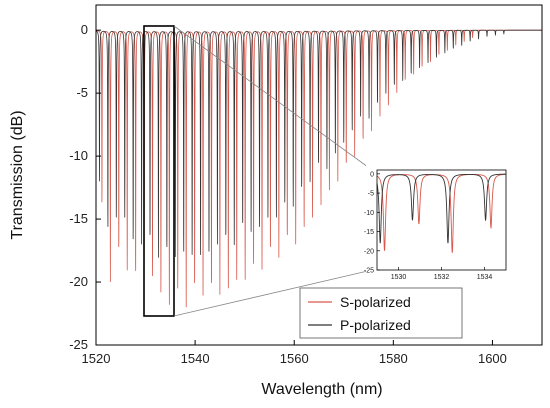 The width and height of the screenshot is (550, 408). Describe the element at coordinates (369, 213) in the screenshot. I see `inset-y-tick-label: -10` at that location.